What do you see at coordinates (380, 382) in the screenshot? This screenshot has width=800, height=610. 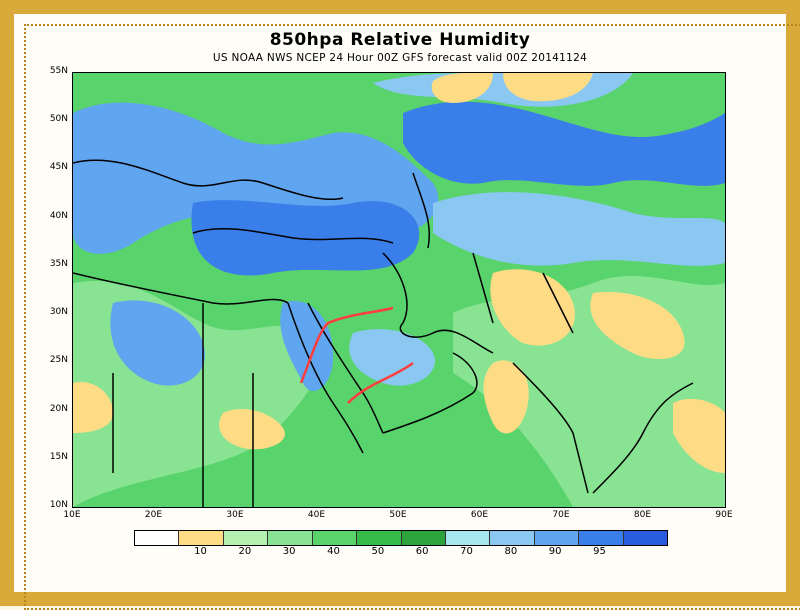 I see `red-line-south` at bounding box center [380, 382].